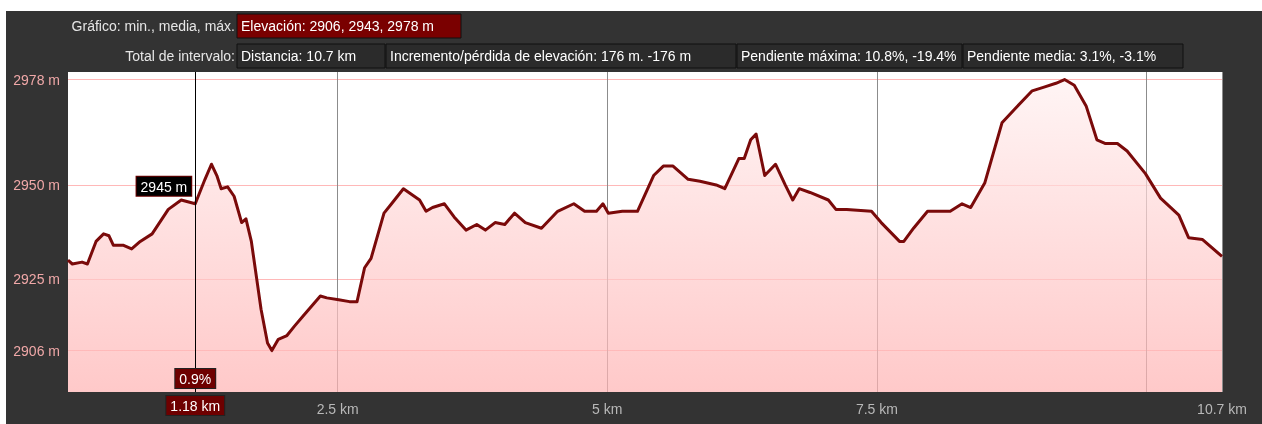 The width and height of the screenshot is (1262, 424). I want to click on x-tick-label: 5 km, so click(607, 409).